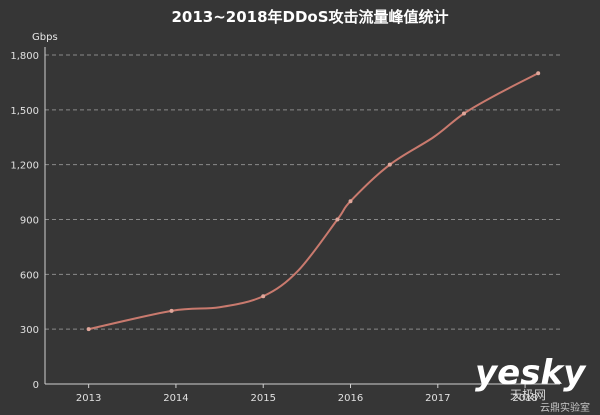  What do you see at coordinates (45, 37) in the screenshot?
I see `y-axis-unit: Gbps` at bounding box center [45, 37].